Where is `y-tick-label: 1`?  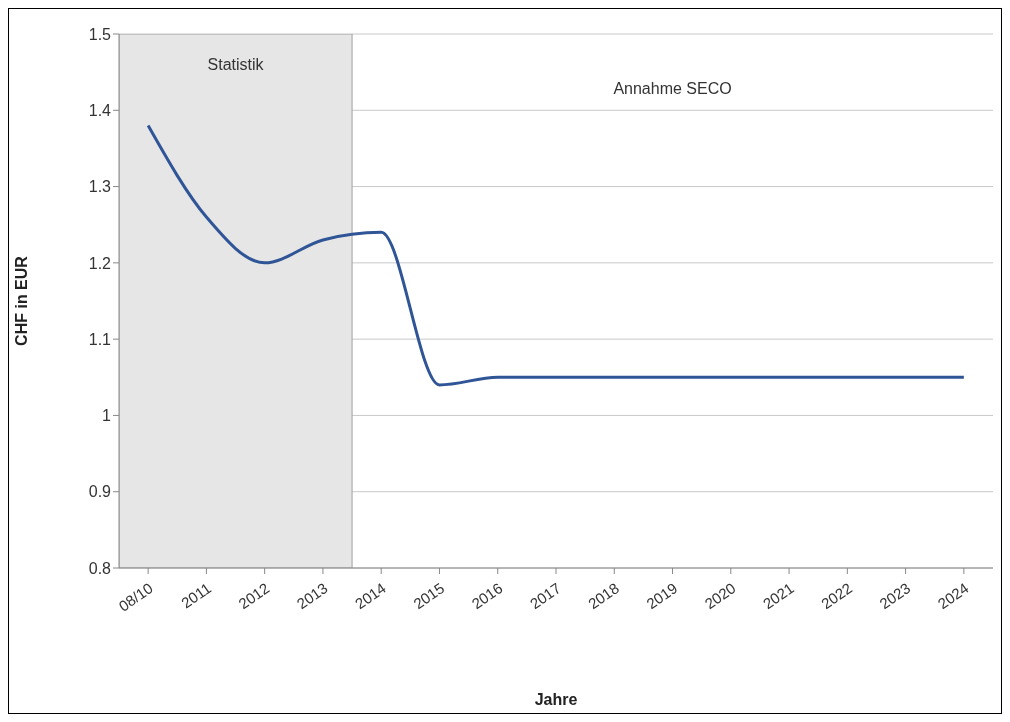 y-tick-label: 1 is located at coordinates (107, 416).